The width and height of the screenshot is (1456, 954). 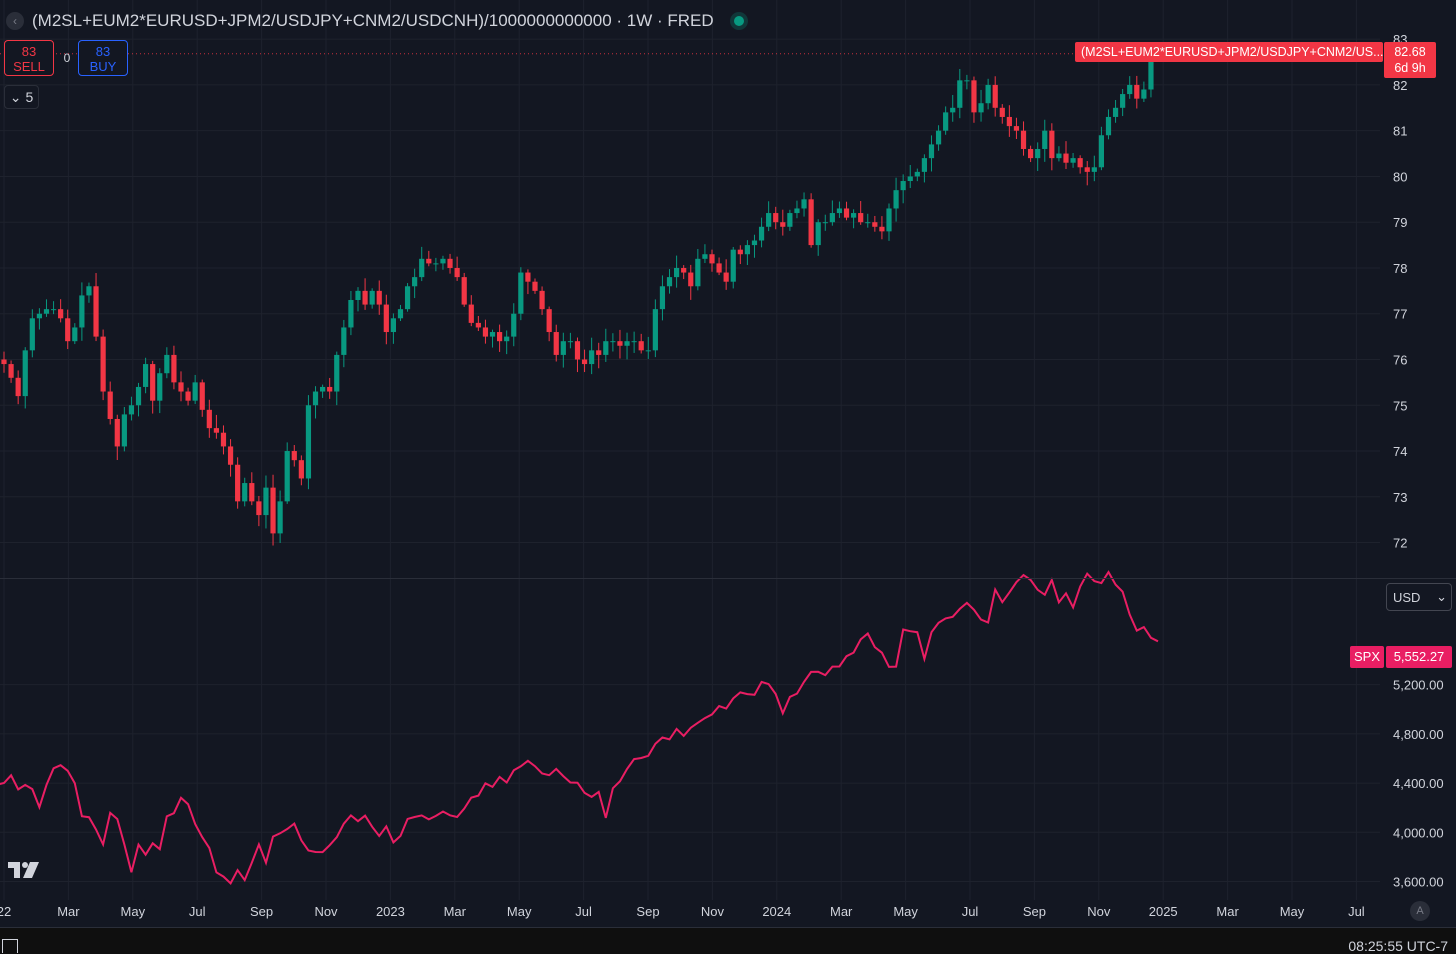 What do you see at coordinates (1419, 597) in the screenshot?
I see `currency-select: USD ⌄` at bounding box center [1419, 597].